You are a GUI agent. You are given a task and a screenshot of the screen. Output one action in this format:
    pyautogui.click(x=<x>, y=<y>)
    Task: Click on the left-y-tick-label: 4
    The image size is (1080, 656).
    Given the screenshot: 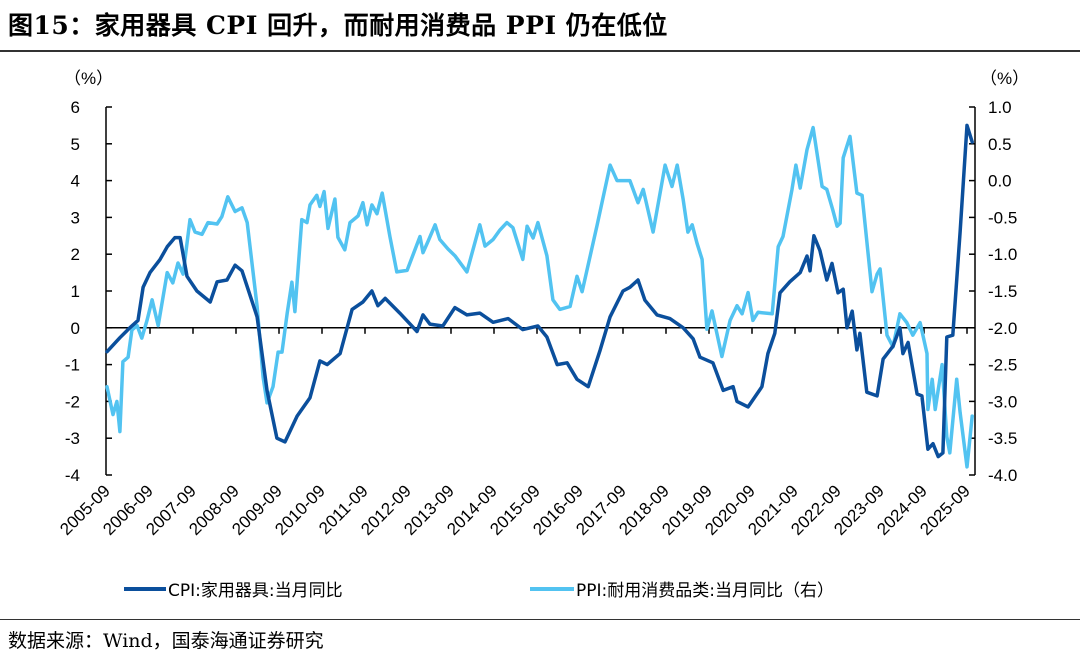 What is the action you would take?
    pyautogui.click(x=75, y=181)
    